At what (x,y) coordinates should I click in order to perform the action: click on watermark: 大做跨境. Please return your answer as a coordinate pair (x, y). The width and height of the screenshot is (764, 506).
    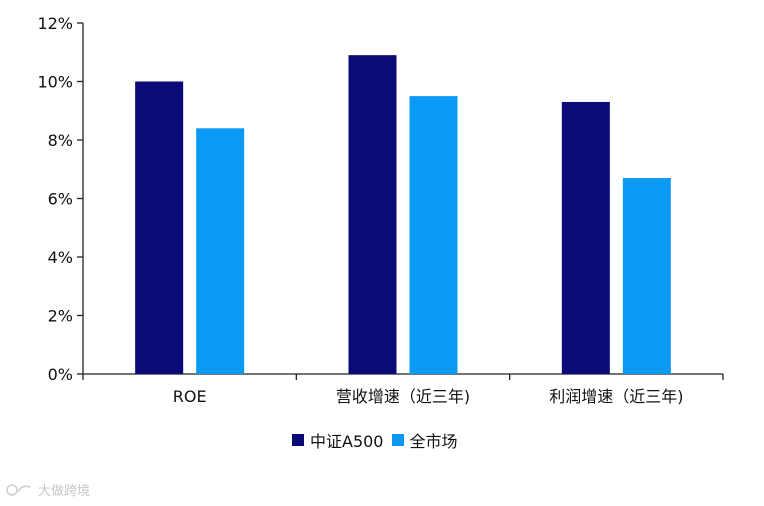
    Looking at the image, I should click on (48, 489).